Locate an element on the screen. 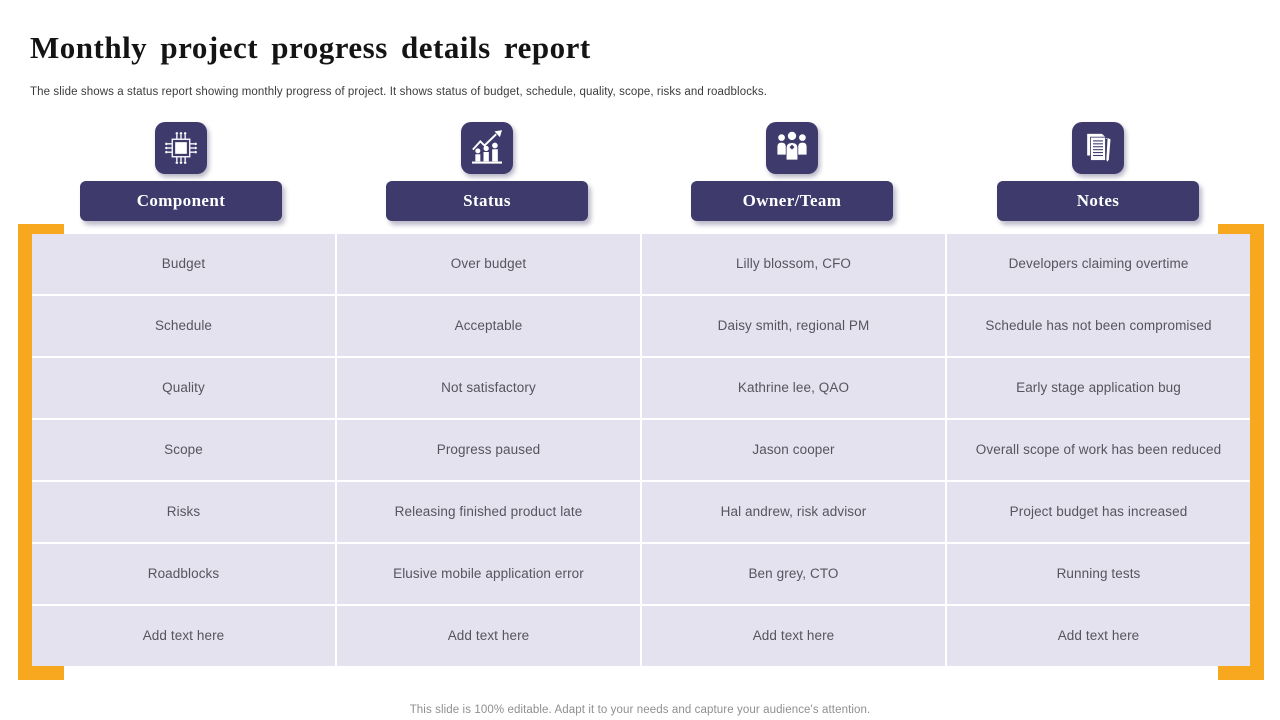 The width and height of the screenshot is (1280, 720). cell-owner: Jason cooper is located at coordinates (793, 450).